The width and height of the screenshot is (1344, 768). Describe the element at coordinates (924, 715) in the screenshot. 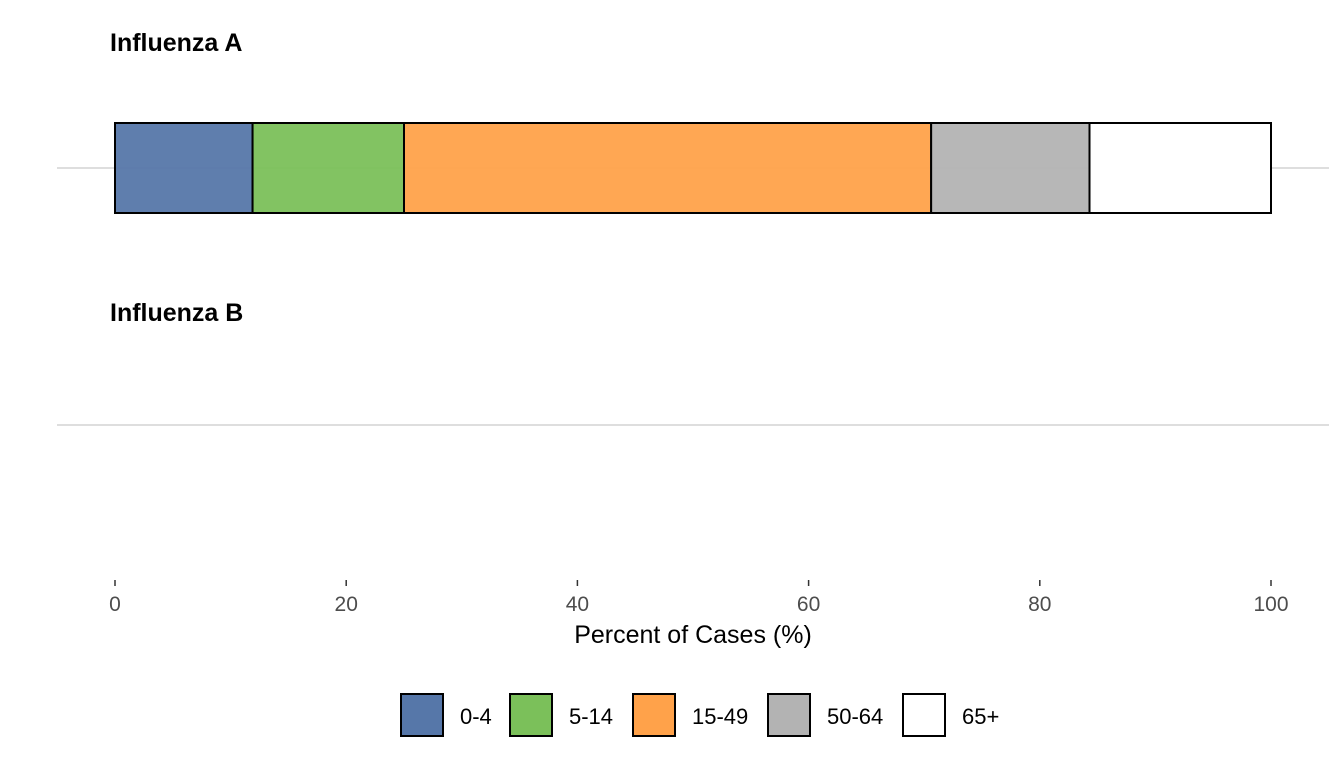

I see `legend-key-65+` at that location.